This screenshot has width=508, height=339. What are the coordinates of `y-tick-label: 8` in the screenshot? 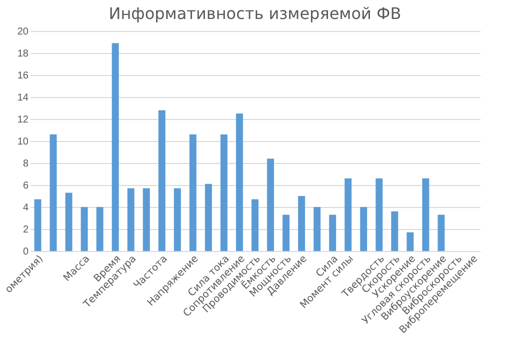 It's located at (25, 164).